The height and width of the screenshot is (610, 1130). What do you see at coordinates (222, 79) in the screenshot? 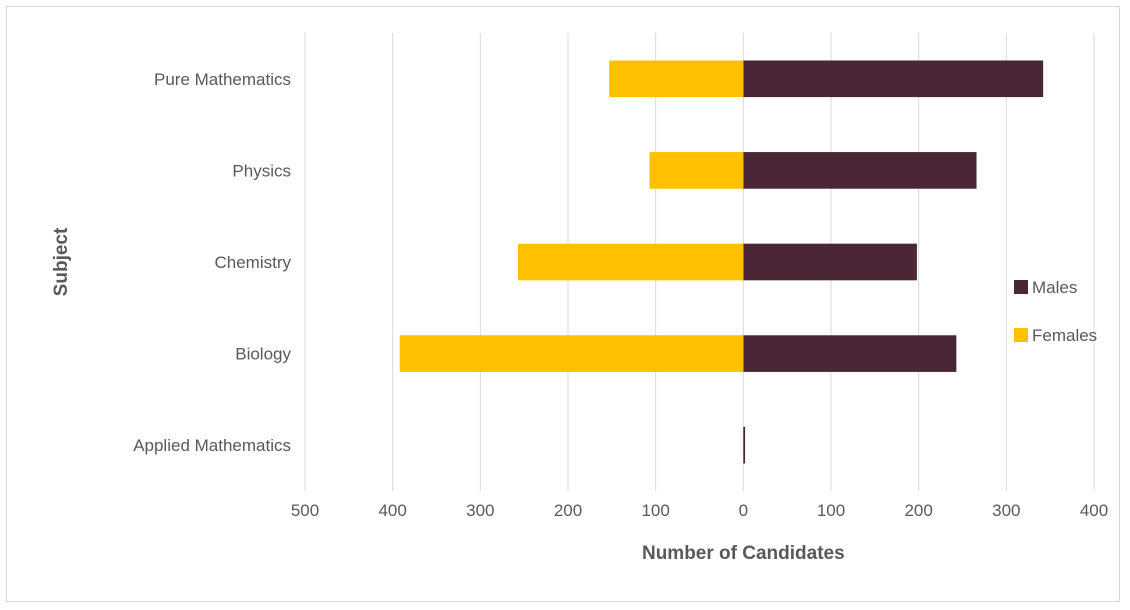
I see `category-label: Pure Mathematics` at bounding box center [222, 79].